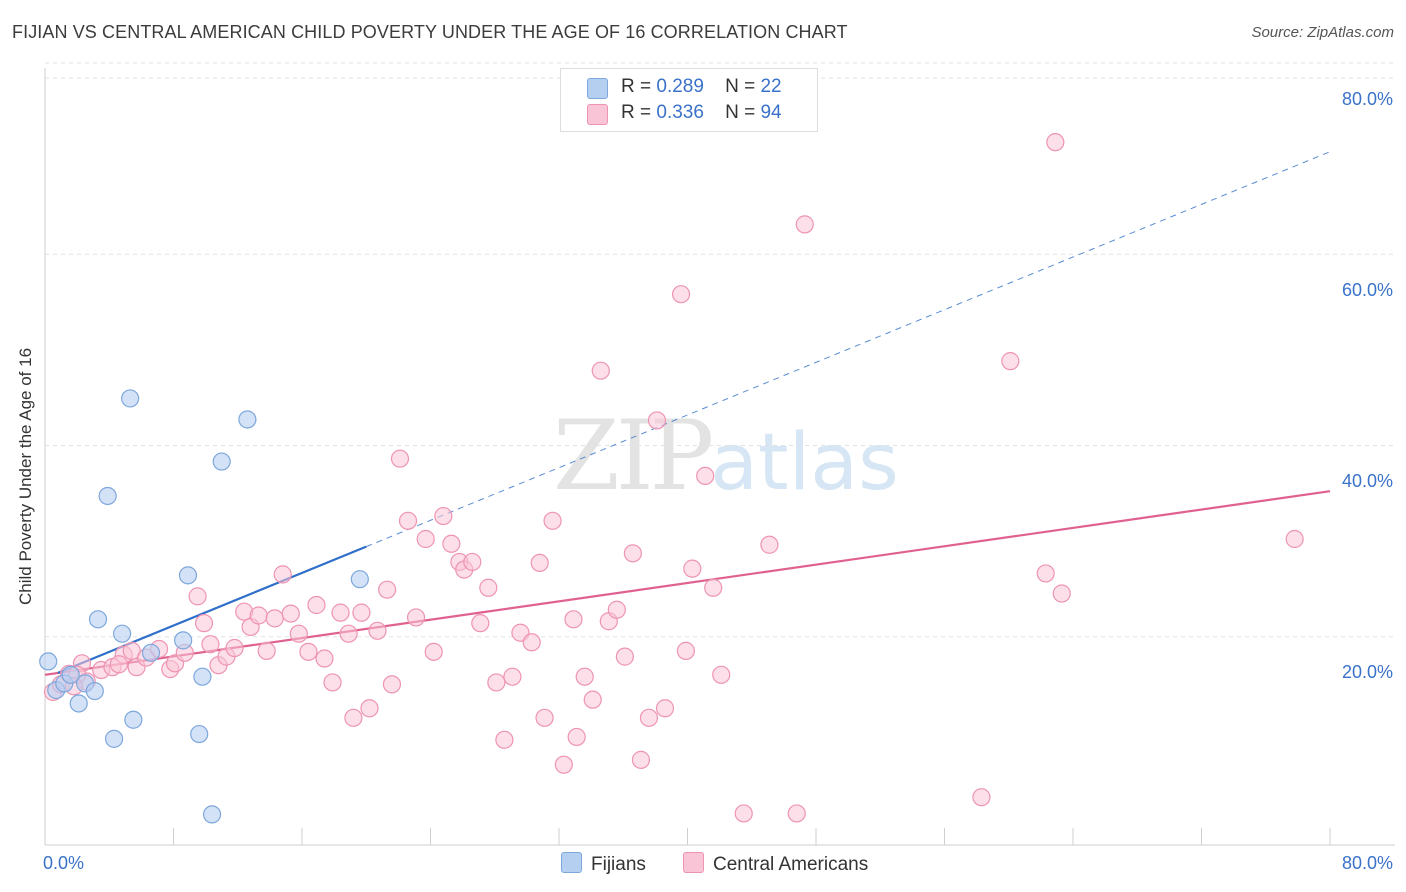 The height and width of the screenshot is (892, 1406). Describe the element at coordinates (680, 112) in the screenshot. I see `legend-central-r-value: 0.336` at that location.